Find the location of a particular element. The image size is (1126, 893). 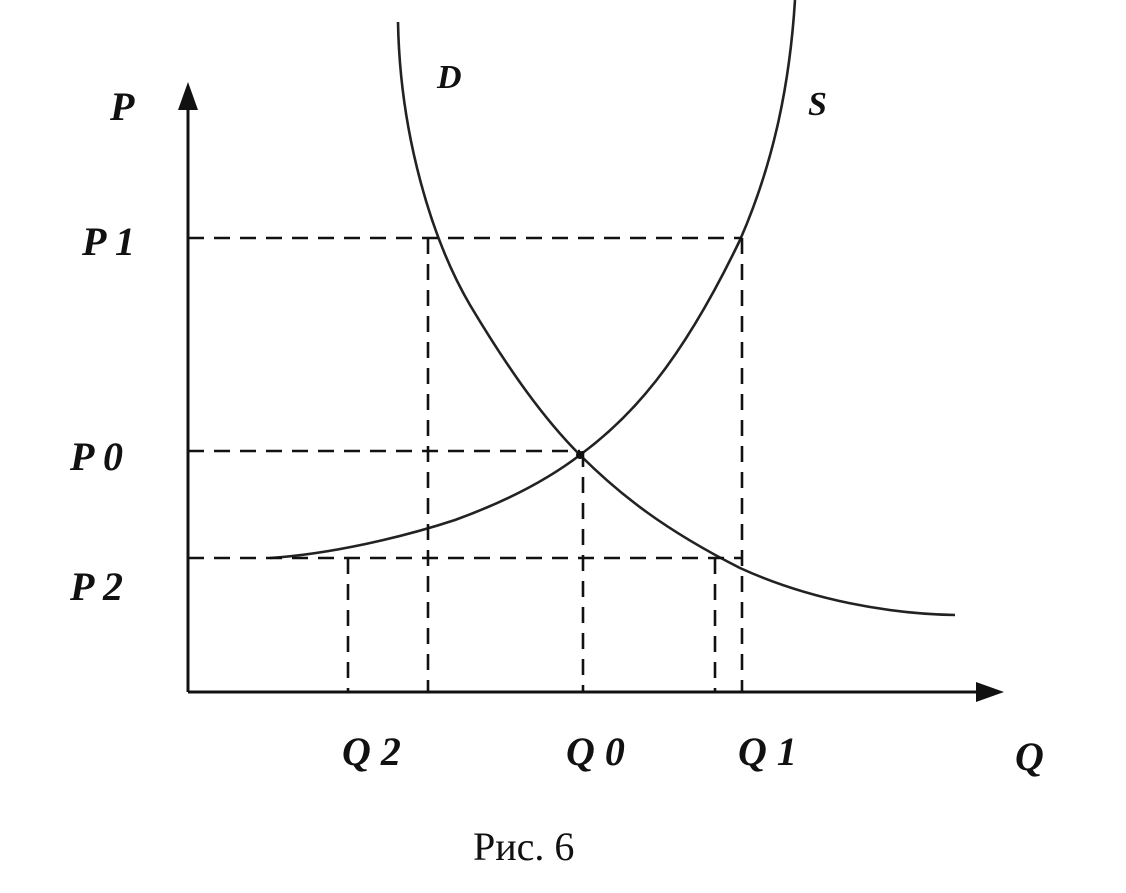

quantity-label-q0: Q 0 is located at coordinates (595, 751).